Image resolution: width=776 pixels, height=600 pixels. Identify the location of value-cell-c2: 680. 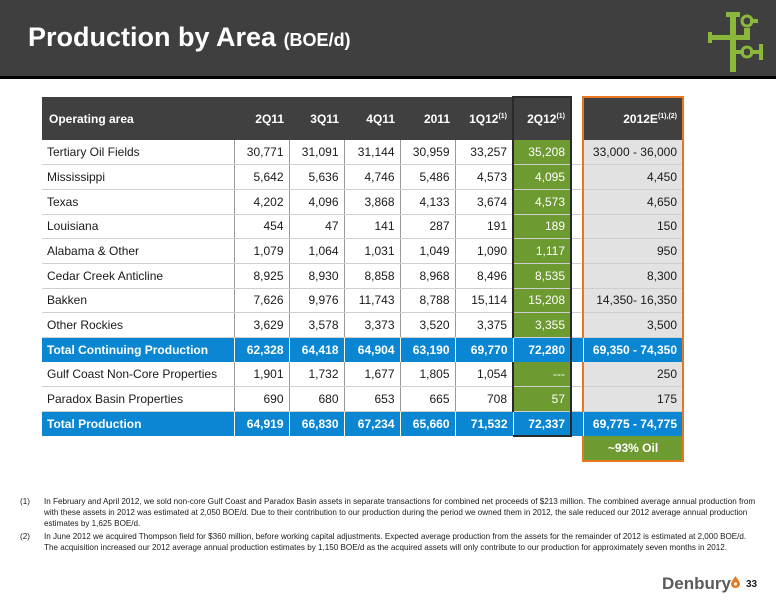
(316, 399).